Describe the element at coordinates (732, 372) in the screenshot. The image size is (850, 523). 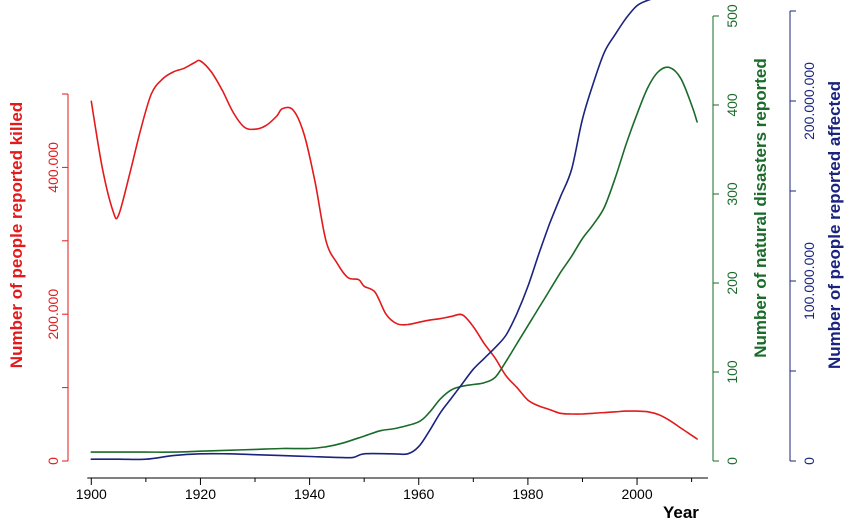
I see `disasters-tick-label: 100` at that location.